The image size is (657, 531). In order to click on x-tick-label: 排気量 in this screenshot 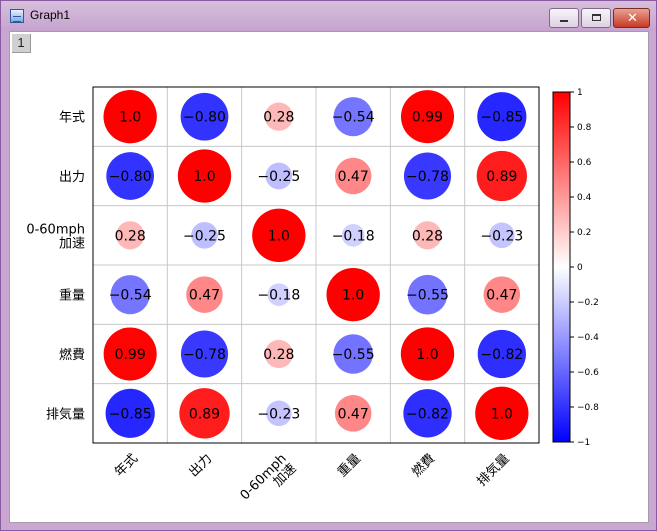, I will do `click(493, 470)`.